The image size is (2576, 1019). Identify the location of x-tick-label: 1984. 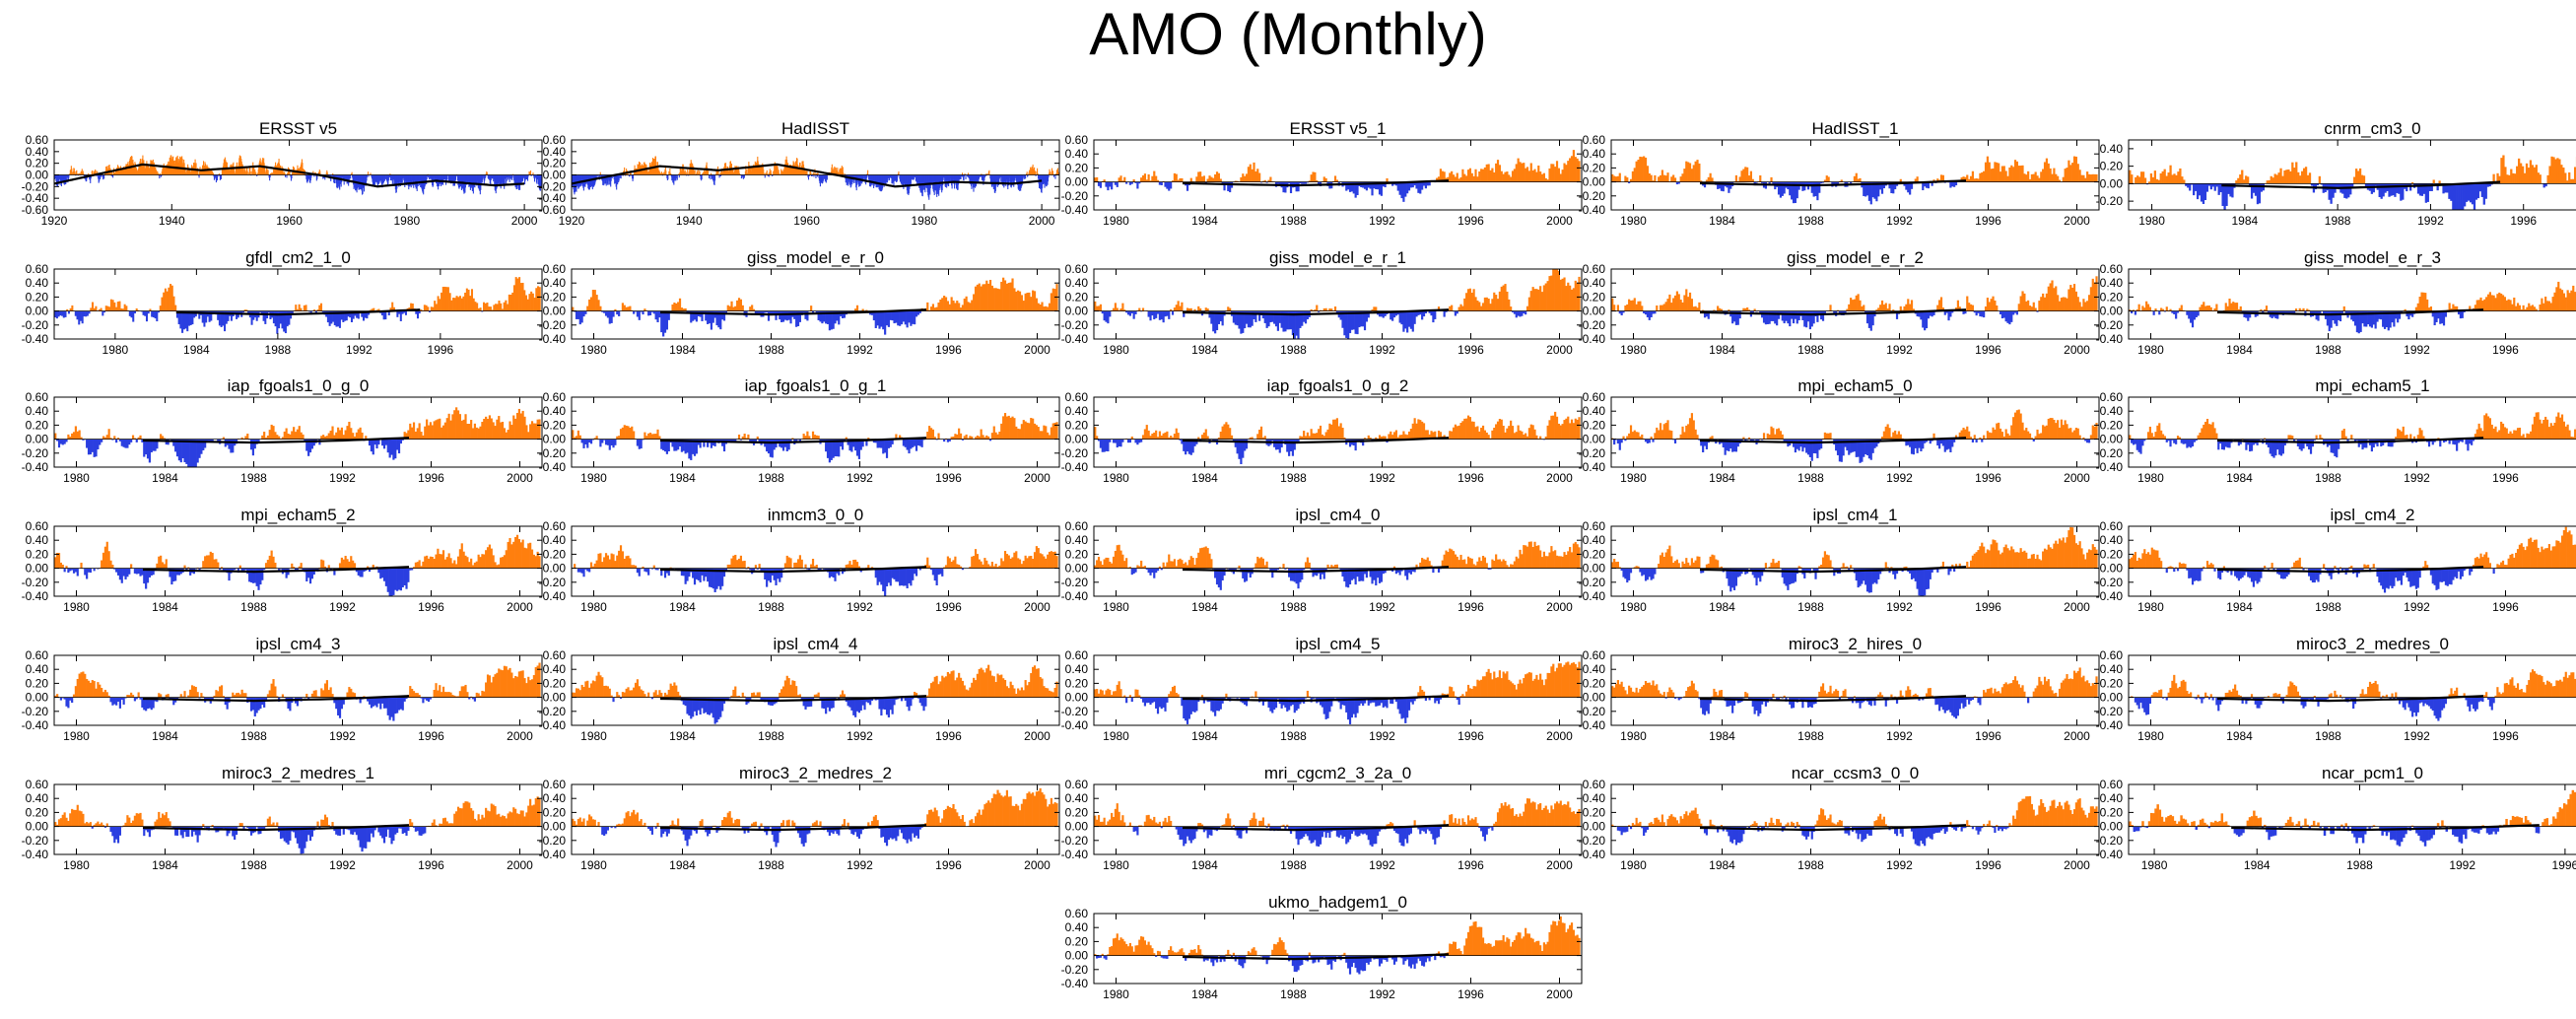
(196, 350).